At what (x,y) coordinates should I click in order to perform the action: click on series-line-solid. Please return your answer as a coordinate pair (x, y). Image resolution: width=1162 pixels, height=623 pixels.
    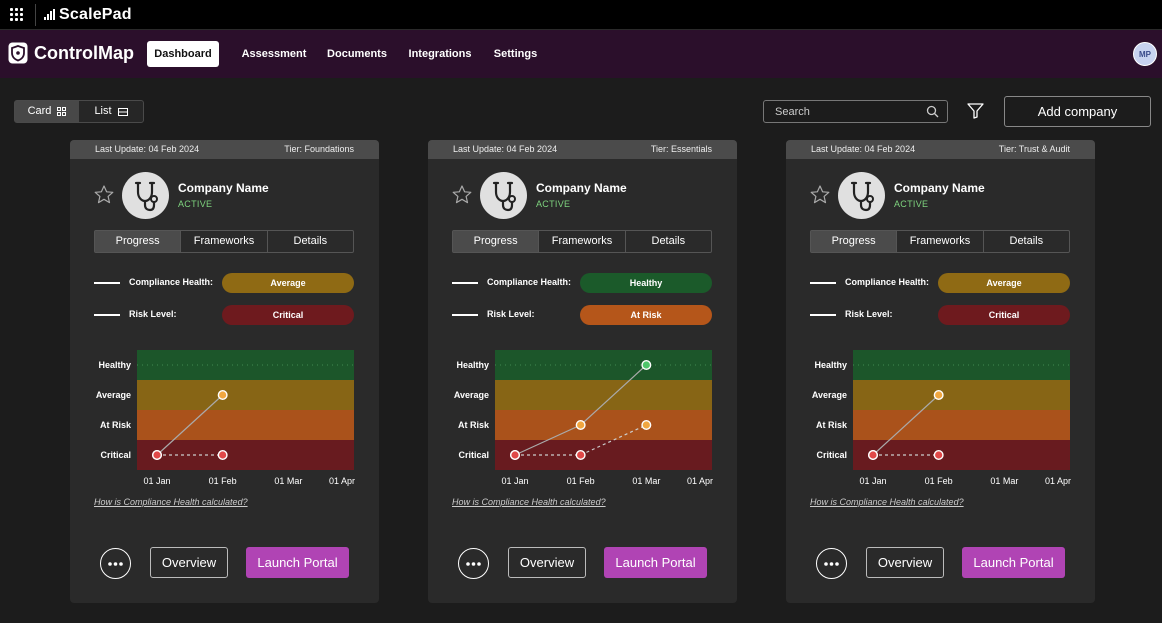
    Looking at the image, I should click on (906, 425).